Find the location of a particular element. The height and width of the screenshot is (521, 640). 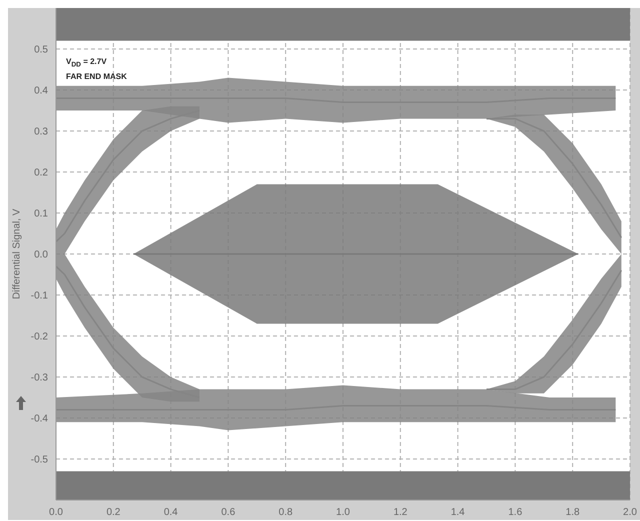

y-tick-label: 0.4 is located at coordinates (41, 91).